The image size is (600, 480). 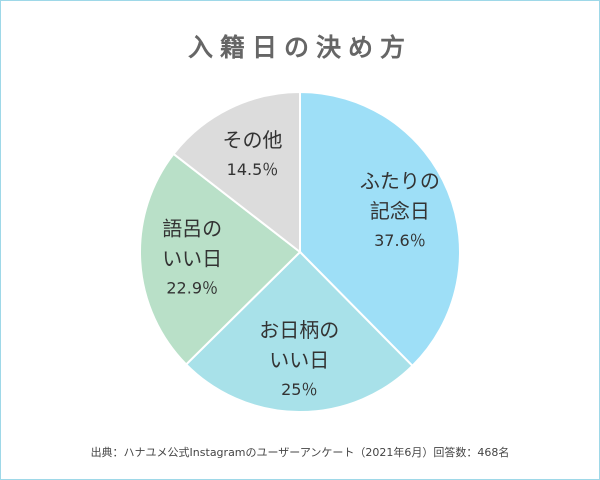 What do you see at coordinates (400, 181) in the screenshot?
I see `slice-label: ふたりの` at bounding box center [400, 181].